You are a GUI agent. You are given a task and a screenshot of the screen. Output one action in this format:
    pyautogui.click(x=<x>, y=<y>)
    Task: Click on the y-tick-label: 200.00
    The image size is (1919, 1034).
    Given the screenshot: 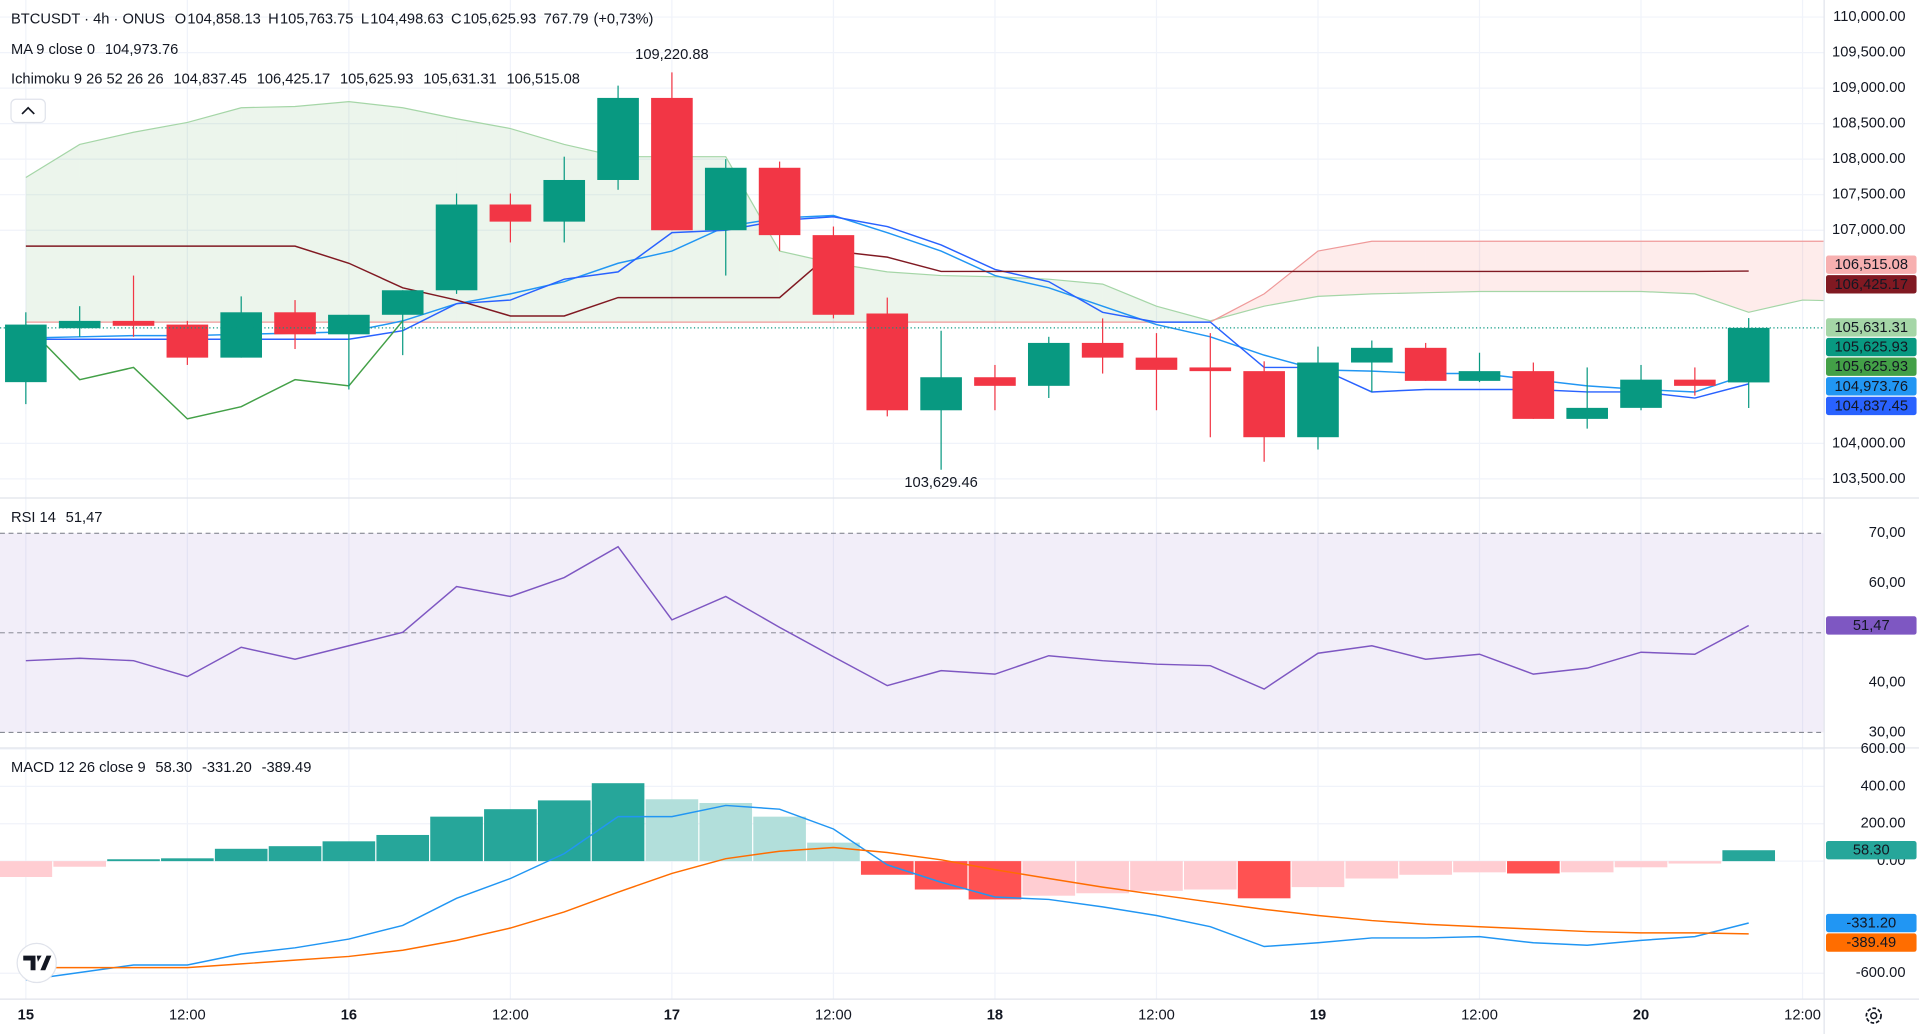 What is the action you would take?
    pyautogui.click(x=1883, y=824)
    